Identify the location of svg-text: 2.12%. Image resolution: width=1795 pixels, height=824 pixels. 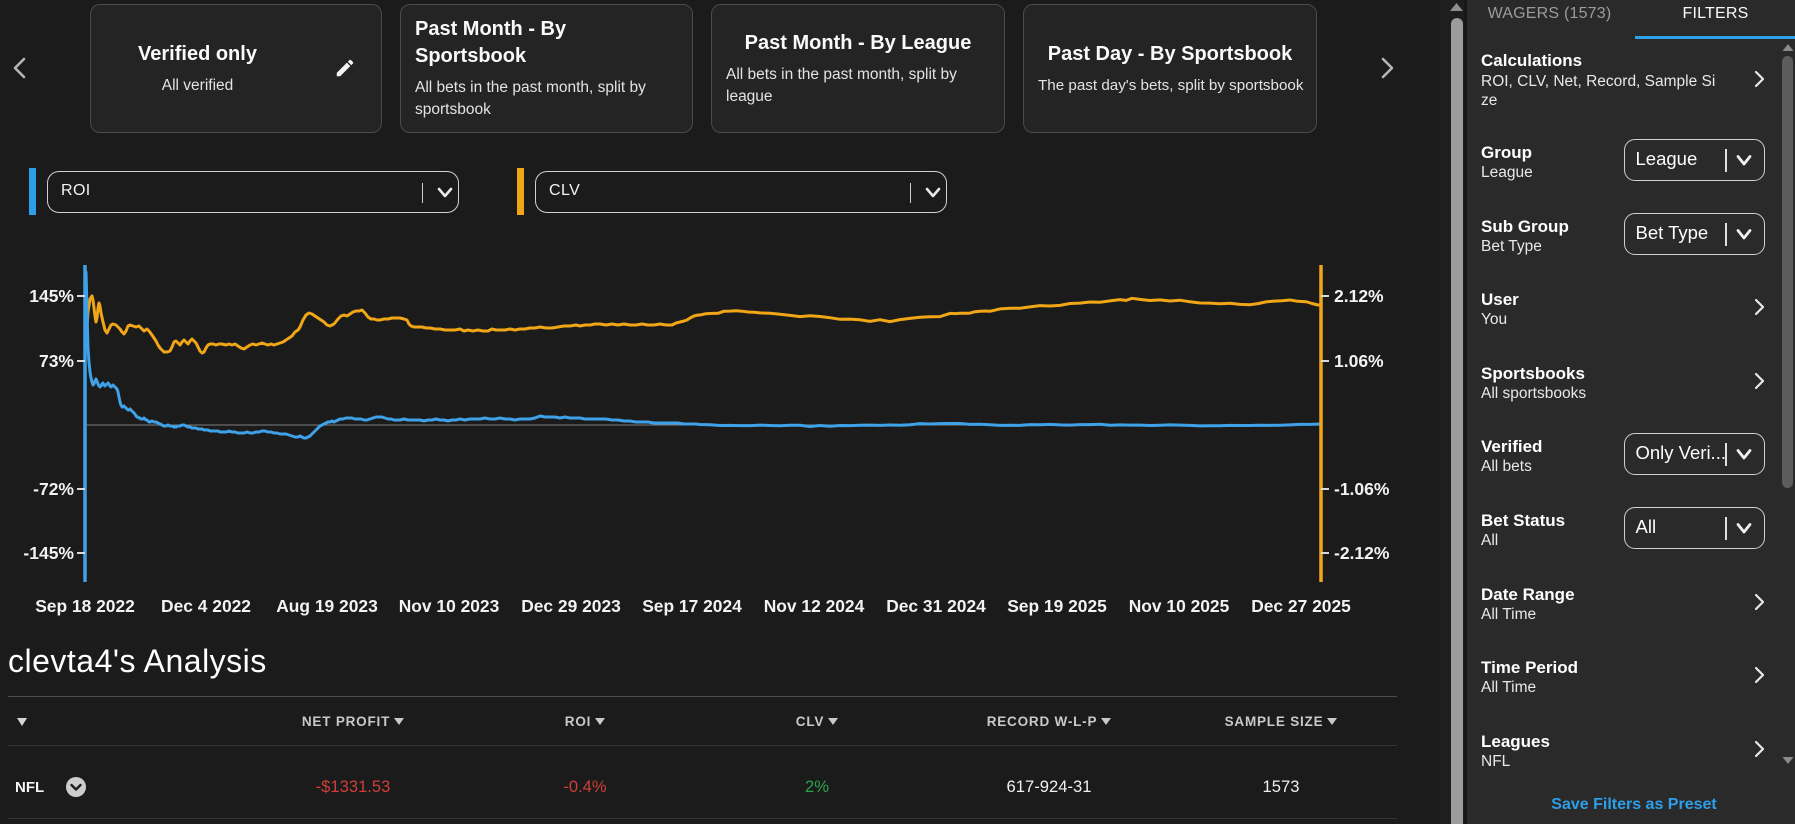
(1359, 296).